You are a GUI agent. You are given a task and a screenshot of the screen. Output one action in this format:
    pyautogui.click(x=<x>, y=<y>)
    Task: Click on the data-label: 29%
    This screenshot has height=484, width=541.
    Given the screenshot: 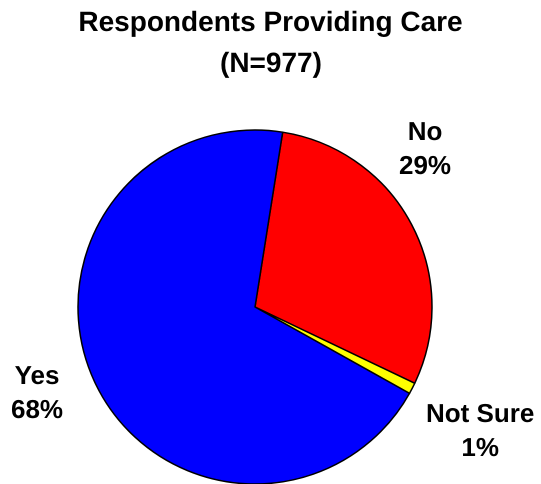 What is the action you would take?
    pyautogui.click(x=425, y=165)
    